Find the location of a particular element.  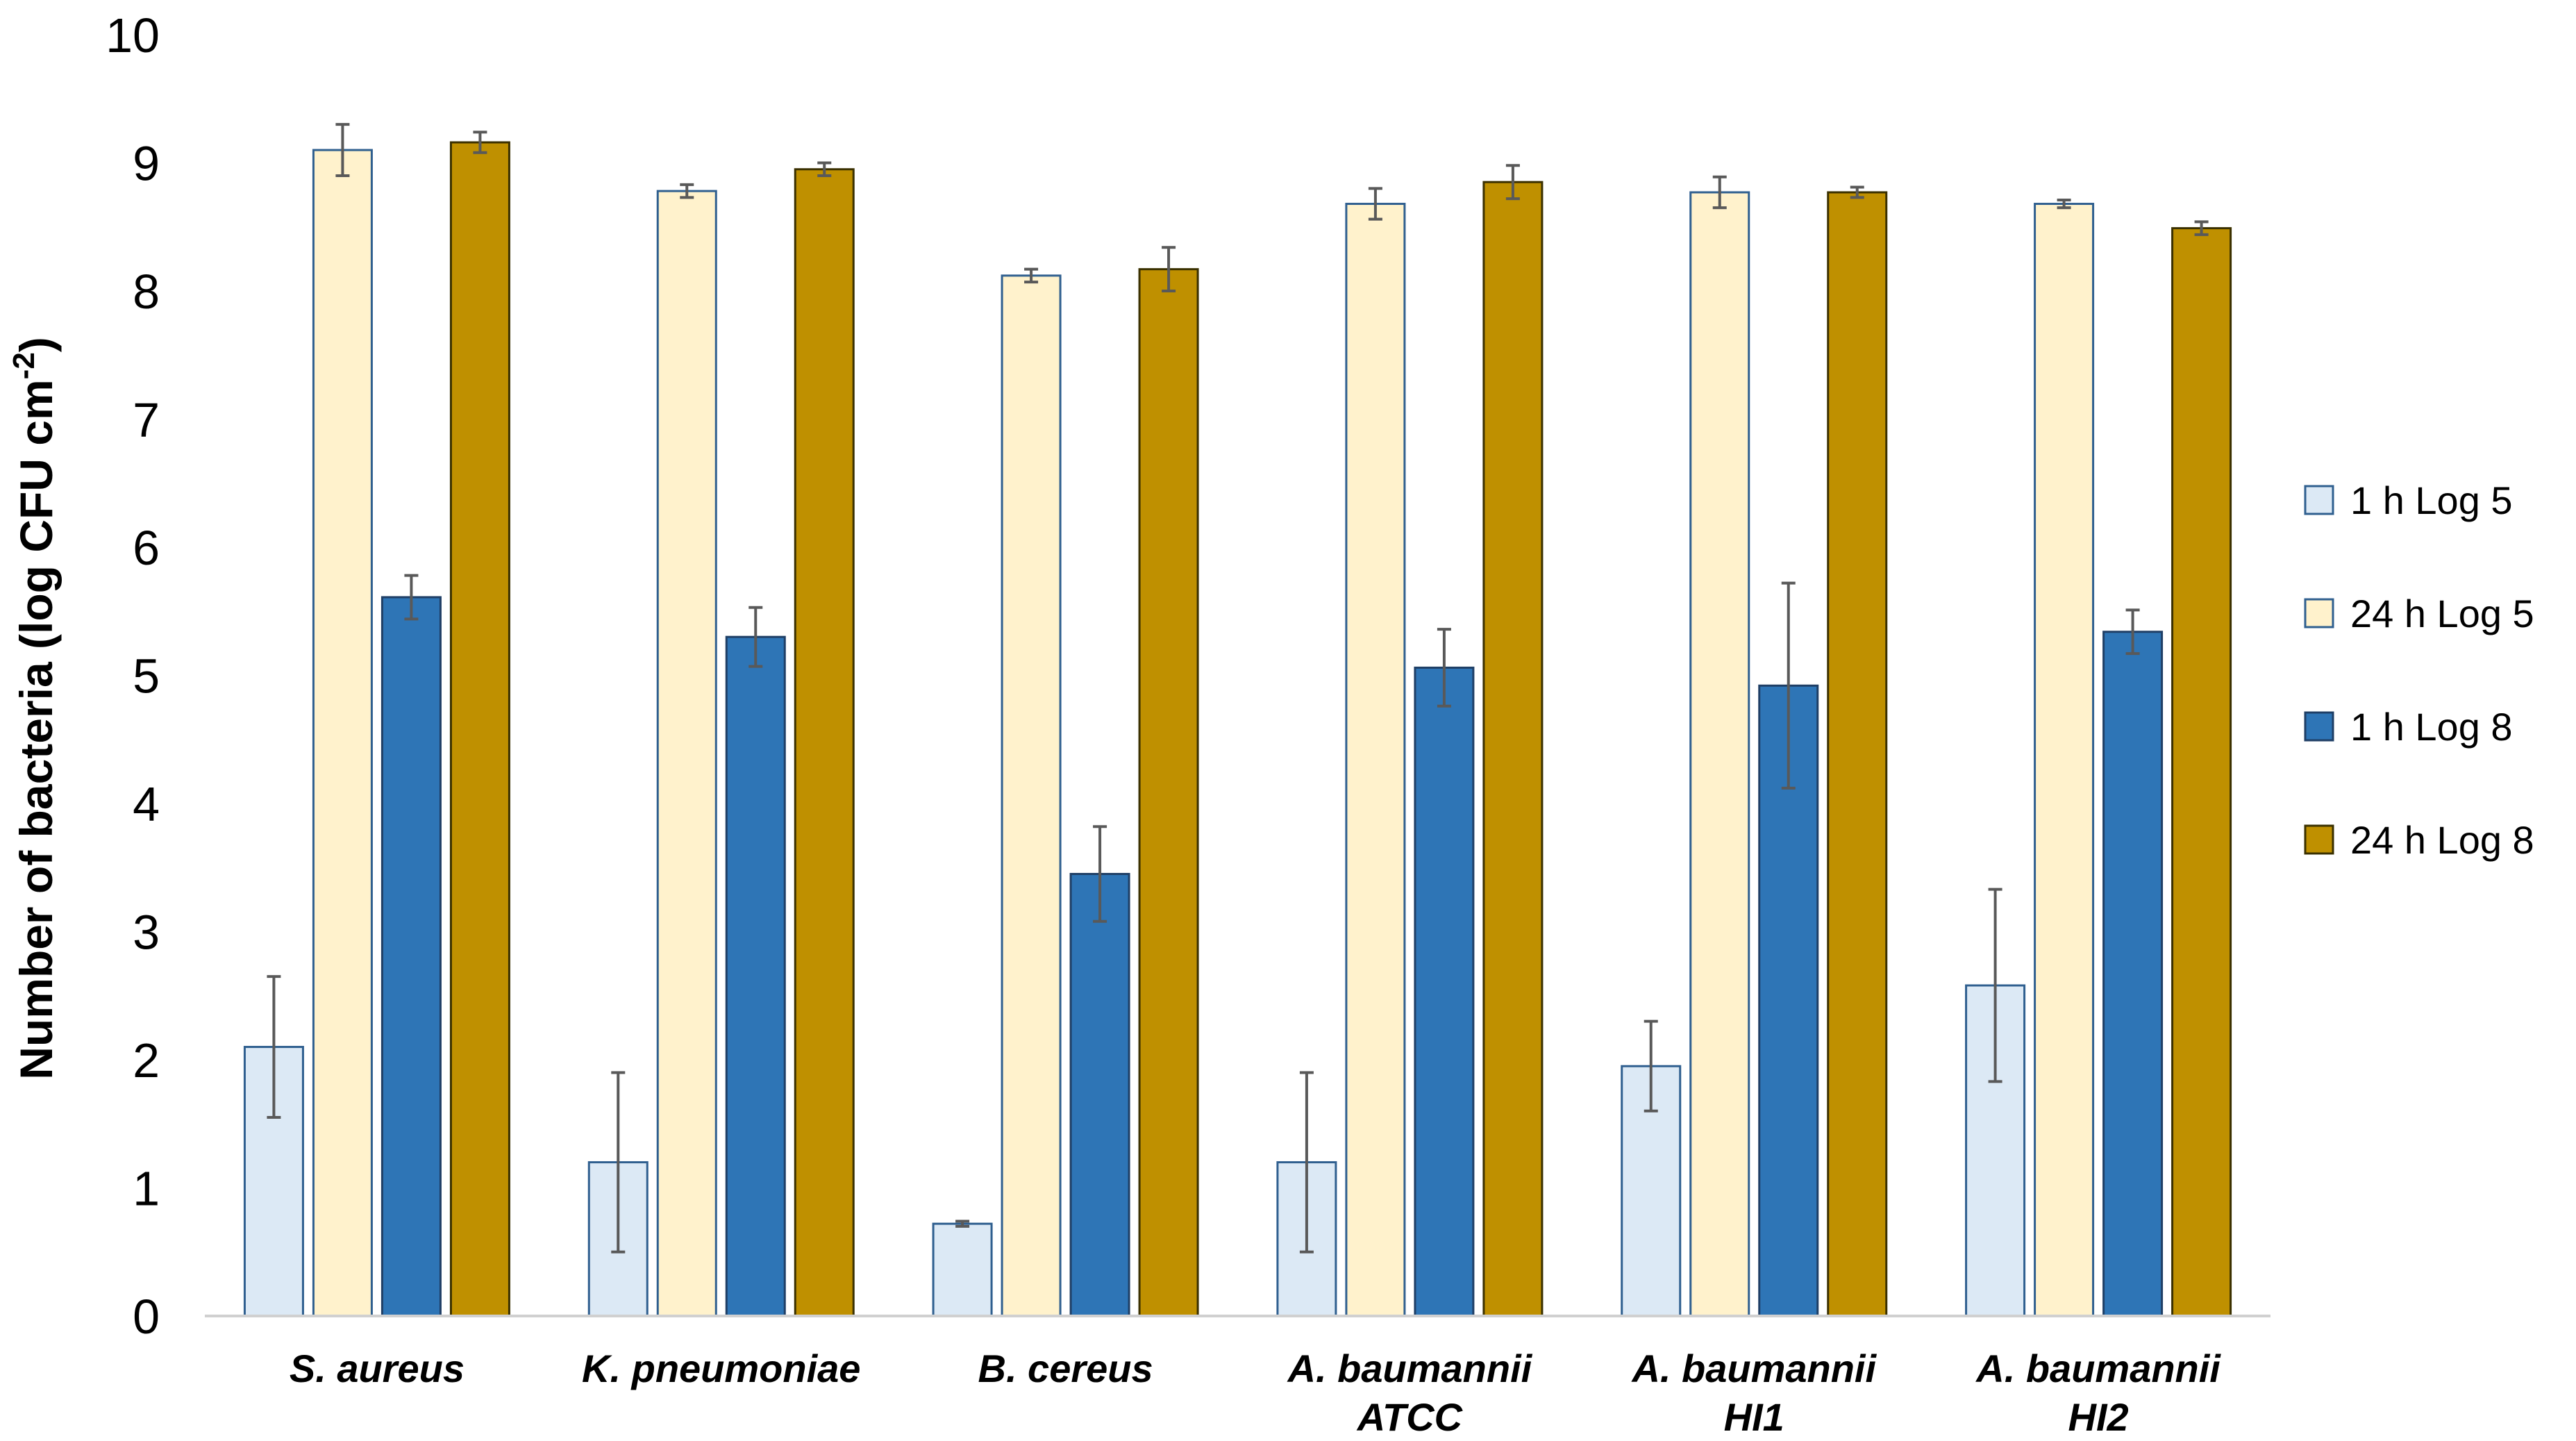

y-tick-label: 2 is located at coordinates (146, 1060).